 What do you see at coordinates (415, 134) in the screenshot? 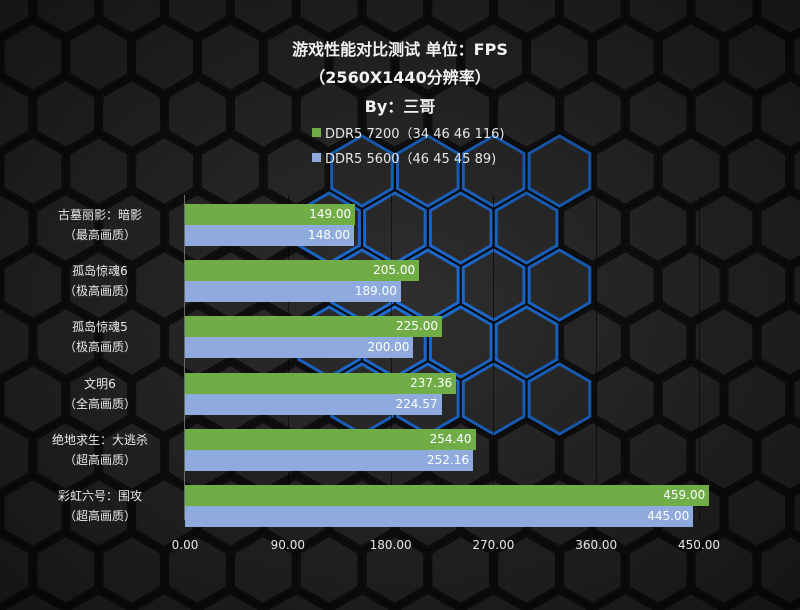
I see `legend-label: DDR5 7200（34 46 46 116)` at bounding box center [415, 134].